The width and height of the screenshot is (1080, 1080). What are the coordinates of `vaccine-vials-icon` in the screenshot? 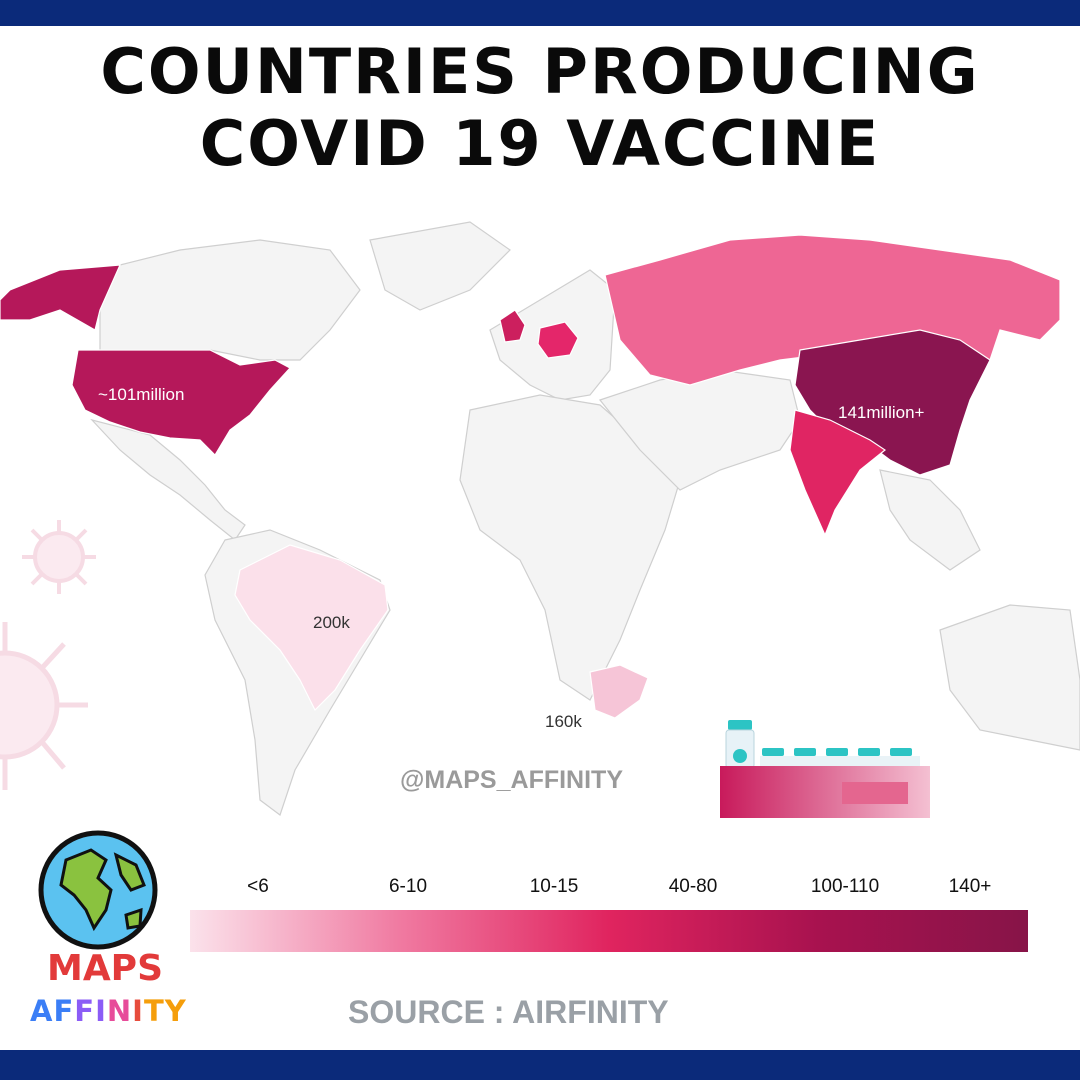 It's located at (825, 769).